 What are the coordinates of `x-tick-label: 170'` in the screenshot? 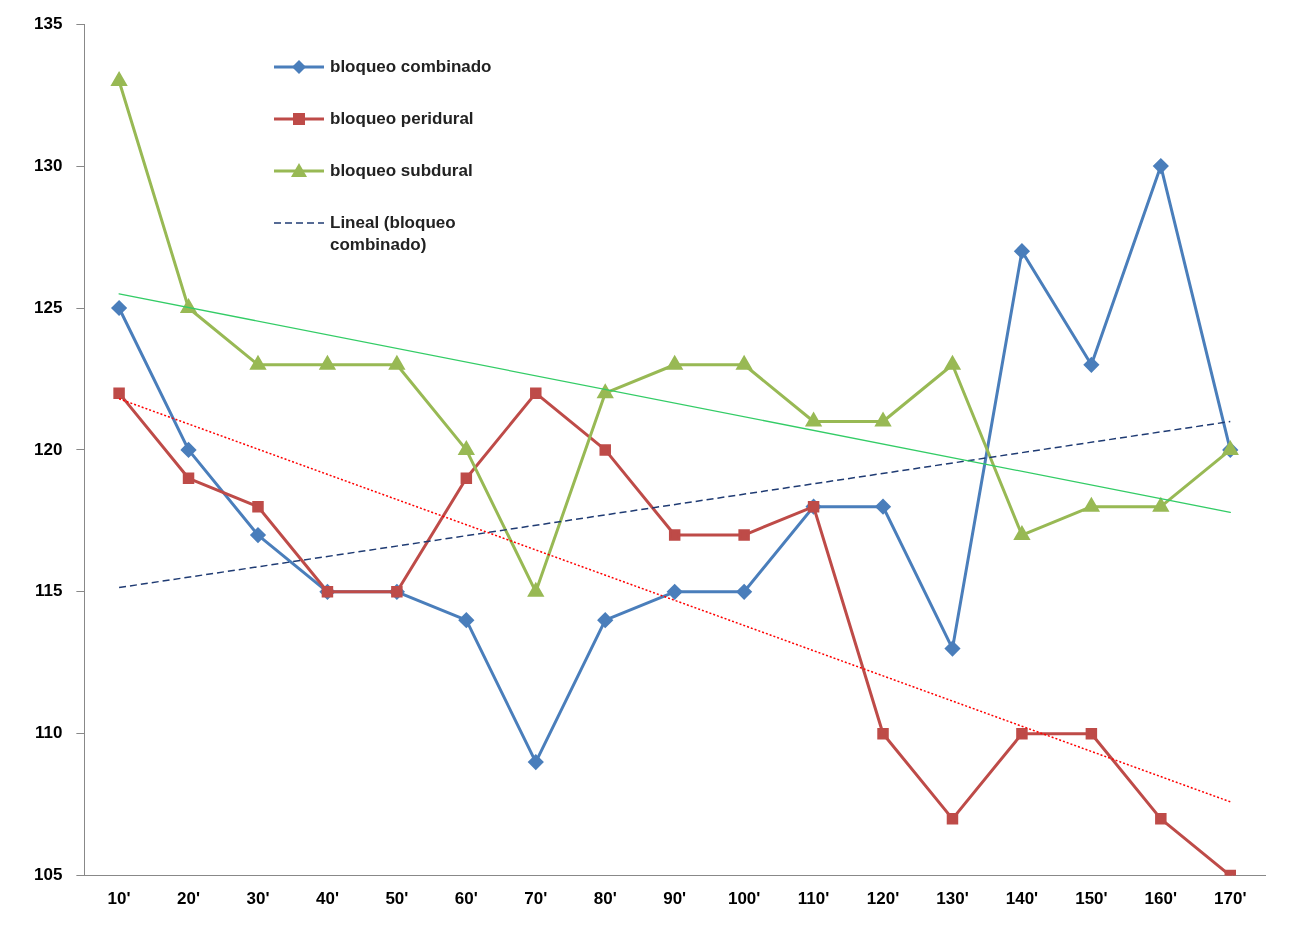 It's located at (1230, 899).